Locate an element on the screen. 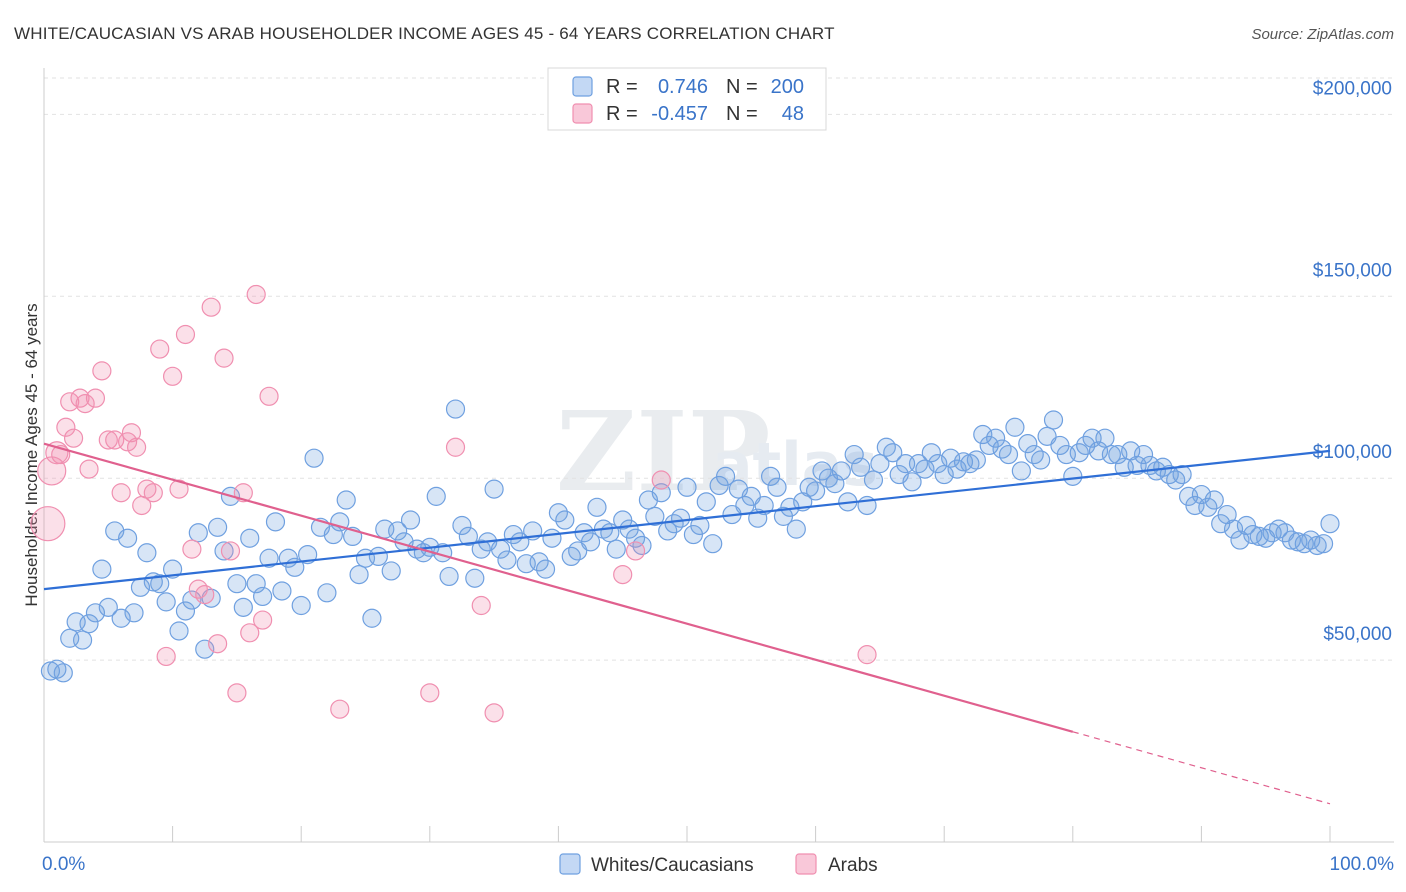 Image resolution: width=1406 pixels, height=892 pixels. watermark-atlas: atlas is located at coordinates (795, 465).